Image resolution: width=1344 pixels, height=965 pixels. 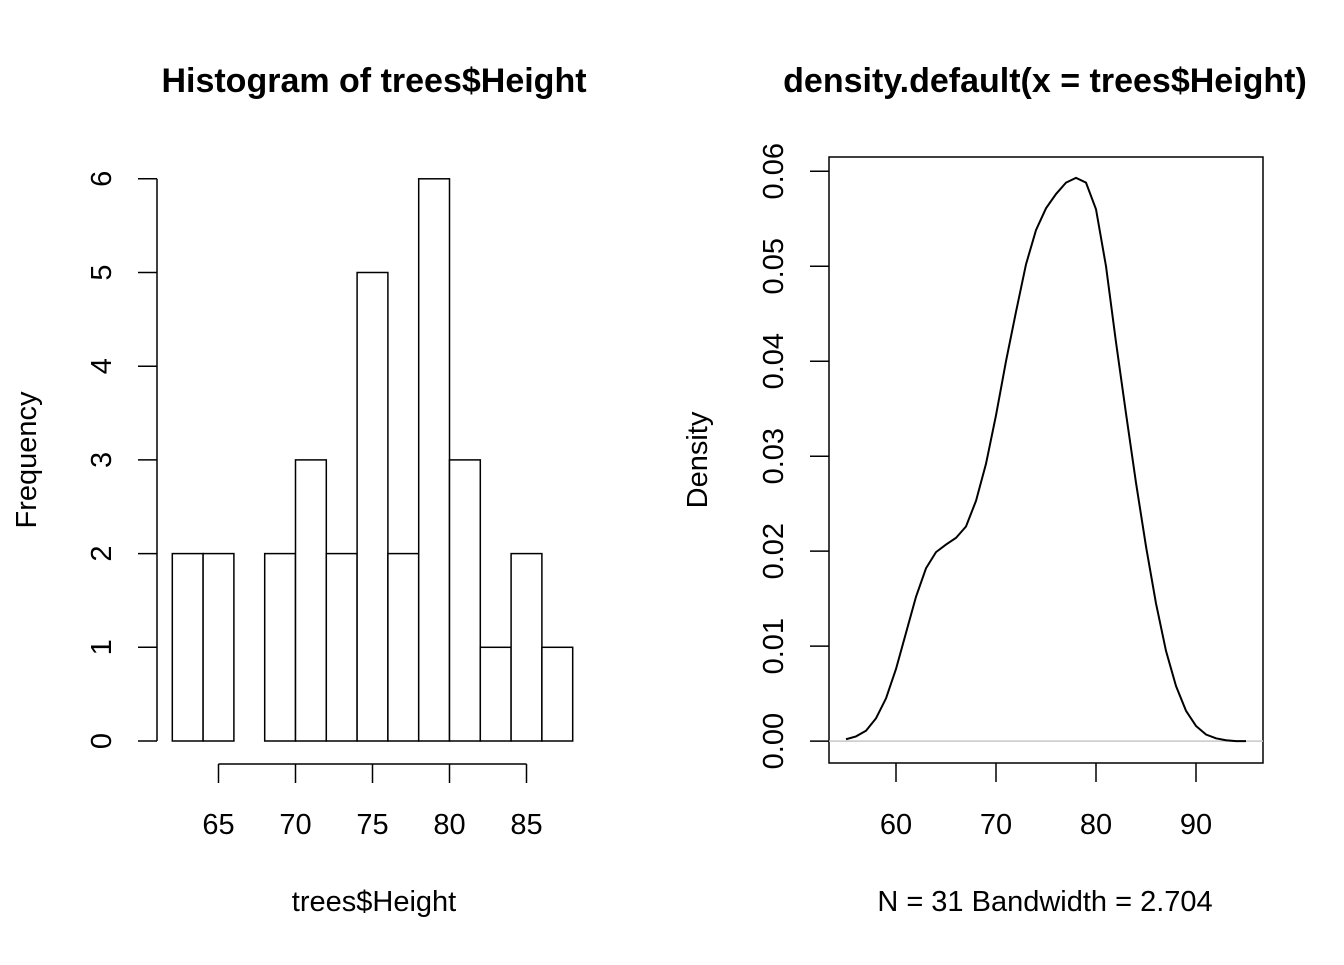 What do you see at coordinates (102, 366) in the screenshot?
I see `histogram-y-tick-label: 4` at bounding box center [102, 366].